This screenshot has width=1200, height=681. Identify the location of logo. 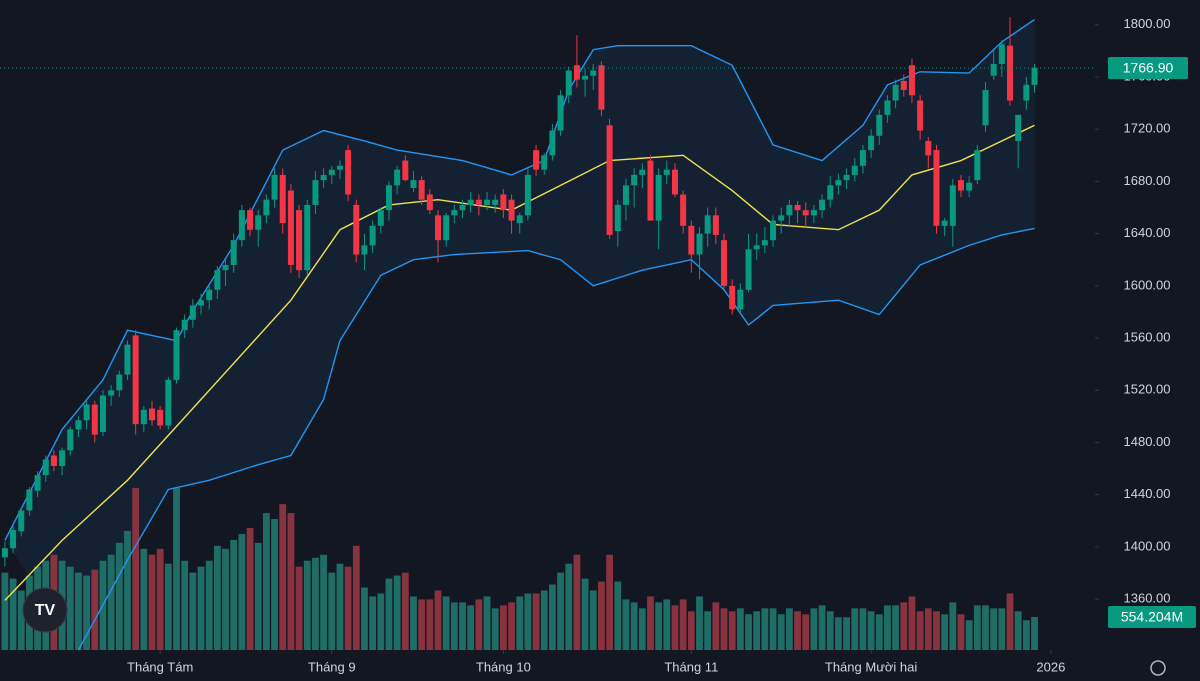
(45, 610).